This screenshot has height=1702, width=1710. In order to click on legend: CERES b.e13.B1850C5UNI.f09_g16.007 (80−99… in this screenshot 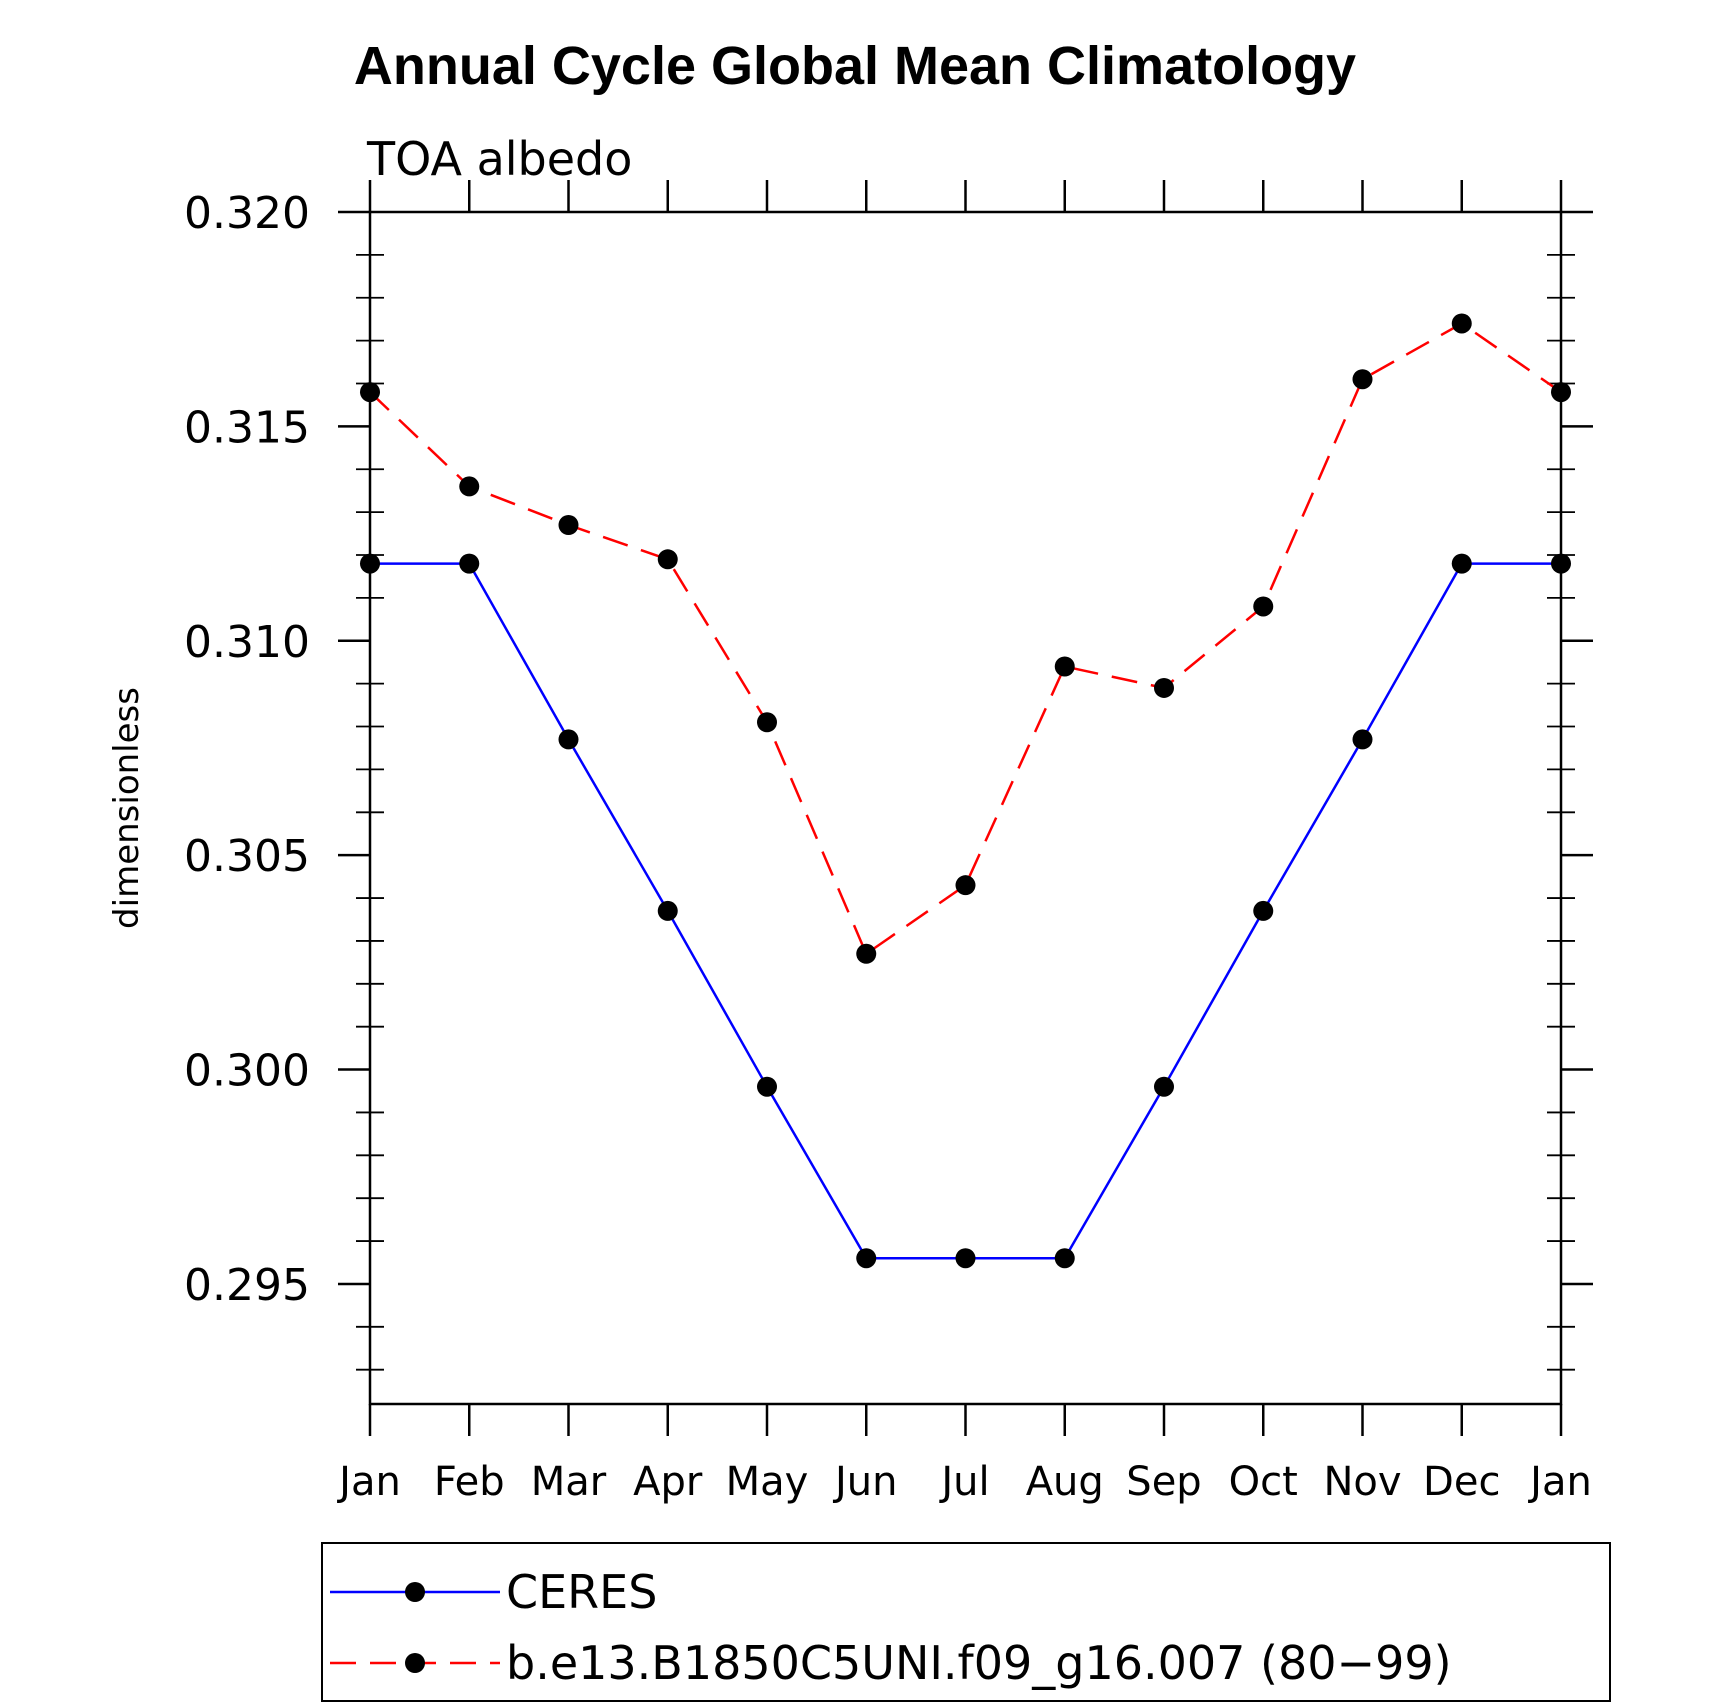, I will do `click(891, 1627)`.